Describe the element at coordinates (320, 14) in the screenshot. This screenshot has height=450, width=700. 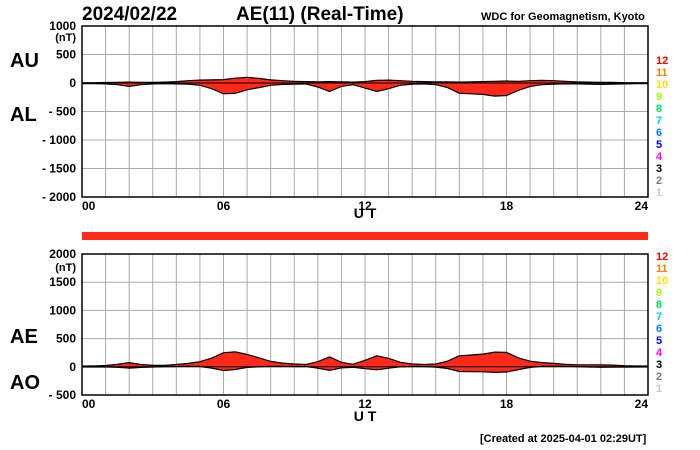
I see `chart-title: AE(11) (Real-Time)` at that location.